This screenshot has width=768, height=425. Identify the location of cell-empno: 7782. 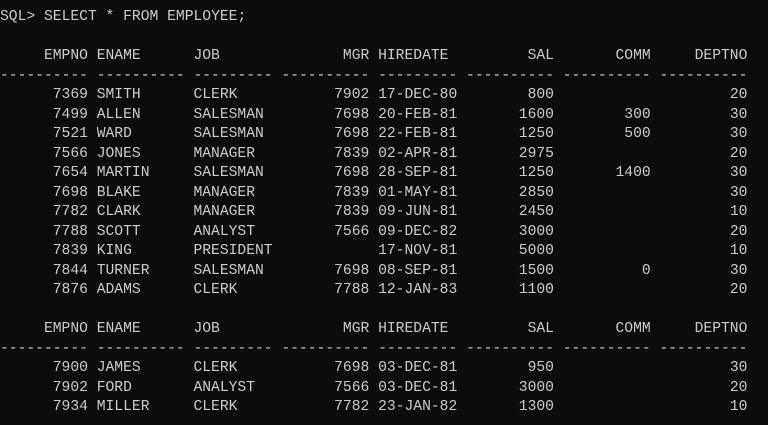
(70, 212).